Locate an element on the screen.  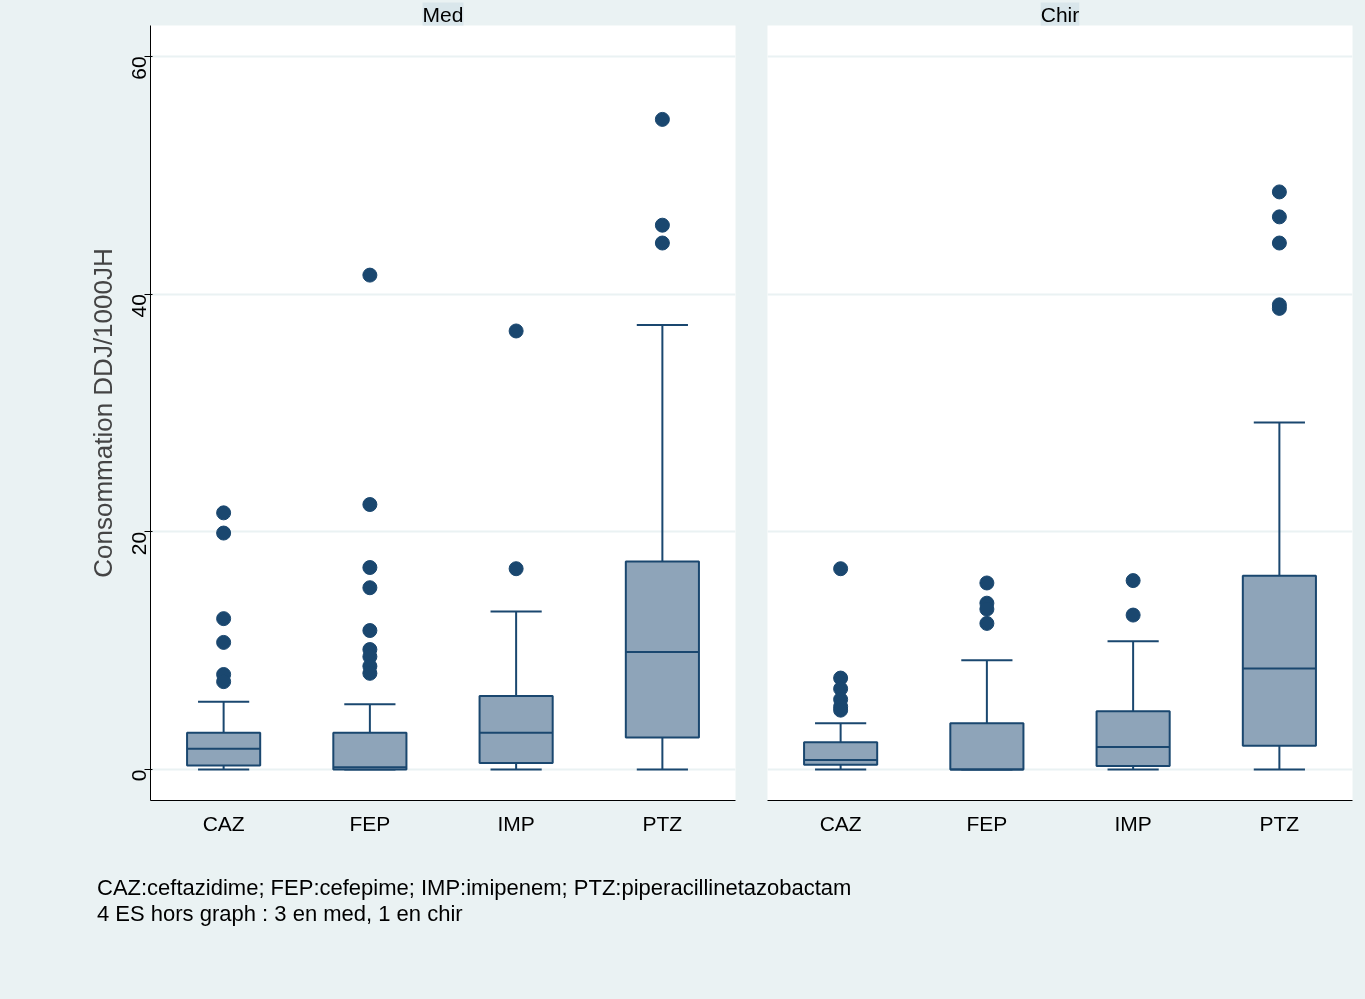
y-tick-label: 20 is located at coordinates (139, 543).